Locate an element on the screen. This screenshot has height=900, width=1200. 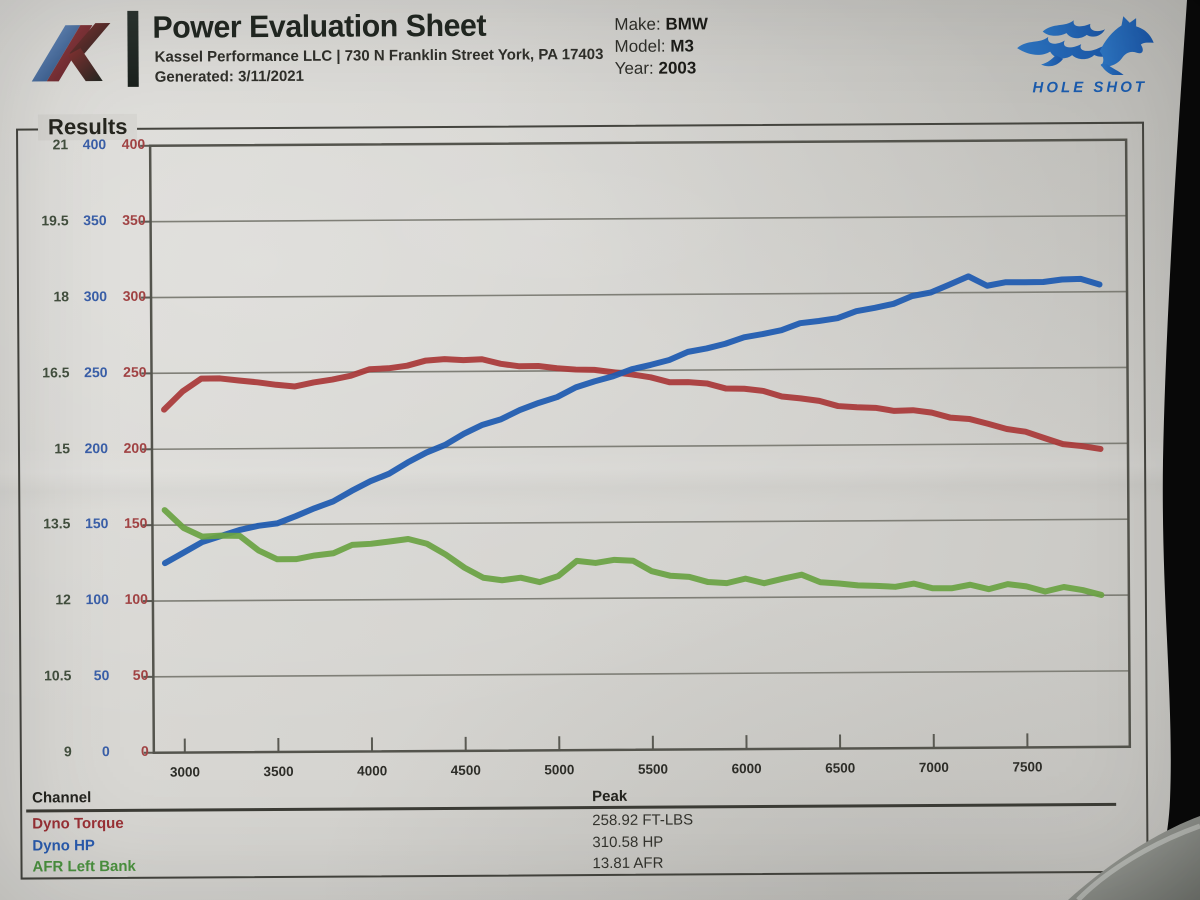
y-axis-tick-row: 19.5 350 350 is located at coordinates (90, 220).